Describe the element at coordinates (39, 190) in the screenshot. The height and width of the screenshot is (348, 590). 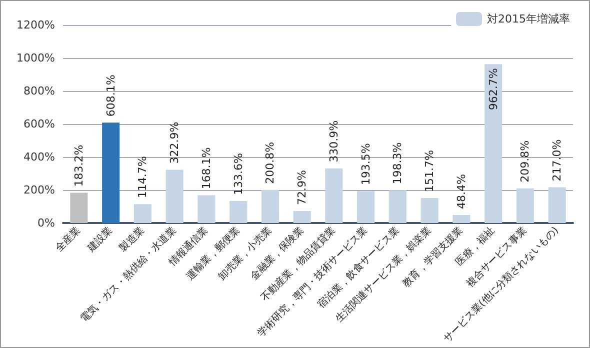
I see `y-tick-label: 200%` at that location.